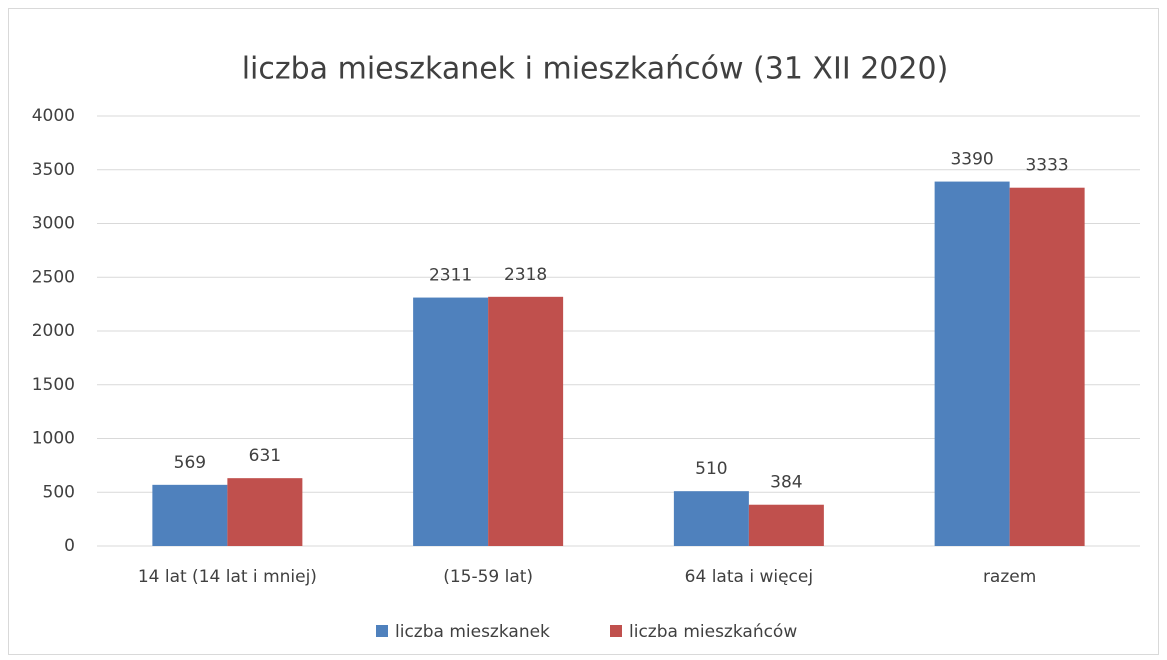  I want to click on x-tick-label: 14 lat (14 lat i mniej), so click(227, 577).